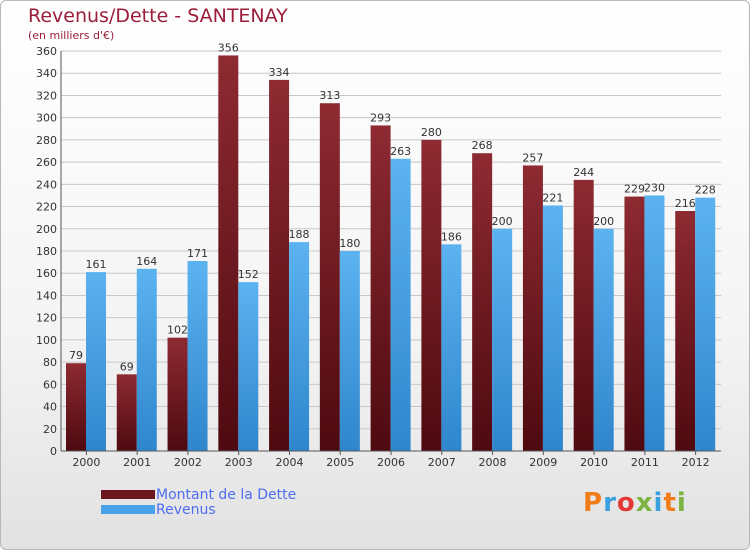 Image resolution: width=750 pixels, height=550 pixels. I want to click on y-tick-label: 120, so click(46, 318).